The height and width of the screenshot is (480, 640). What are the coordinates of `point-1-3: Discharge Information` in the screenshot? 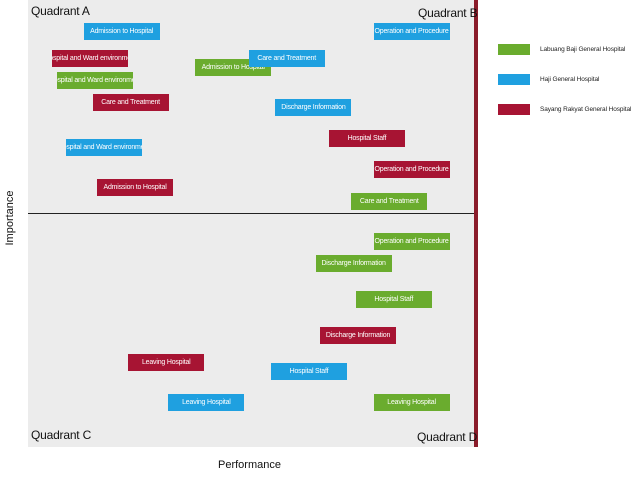 It's located at (313, 107).